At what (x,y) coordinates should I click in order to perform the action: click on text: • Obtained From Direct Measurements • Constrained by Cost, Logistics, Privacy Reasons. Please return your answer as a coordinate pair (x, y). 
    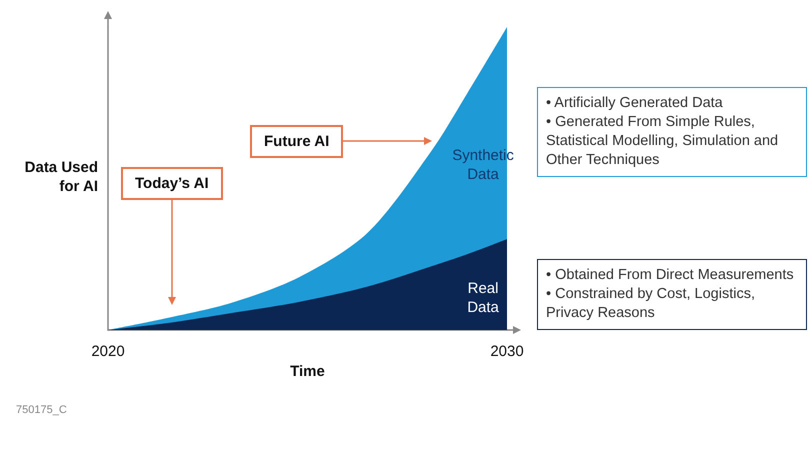
    Looking at the image, I should click on (672, 294).